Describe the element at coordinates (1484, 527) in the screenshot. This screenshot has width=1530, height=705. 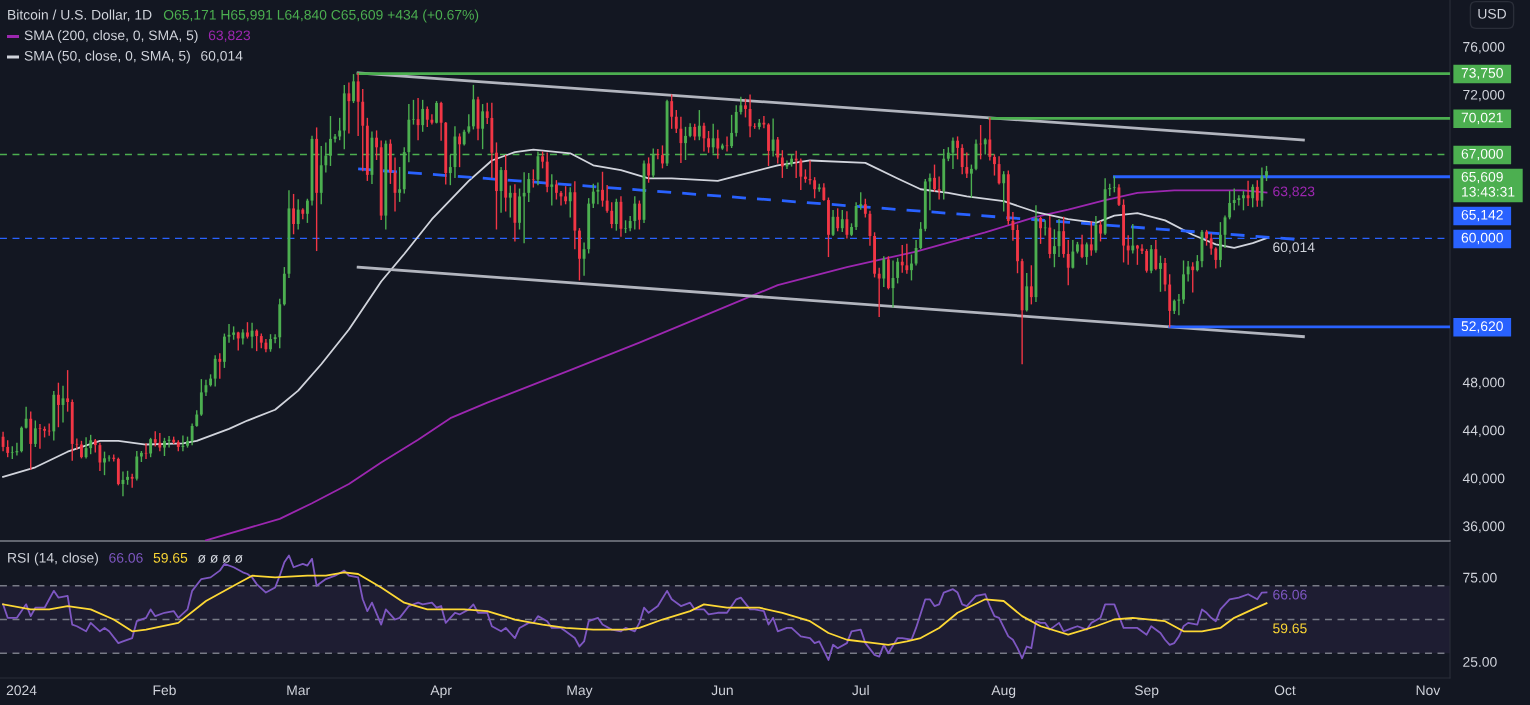
I see `y-tick-label: 36,000` at that location.